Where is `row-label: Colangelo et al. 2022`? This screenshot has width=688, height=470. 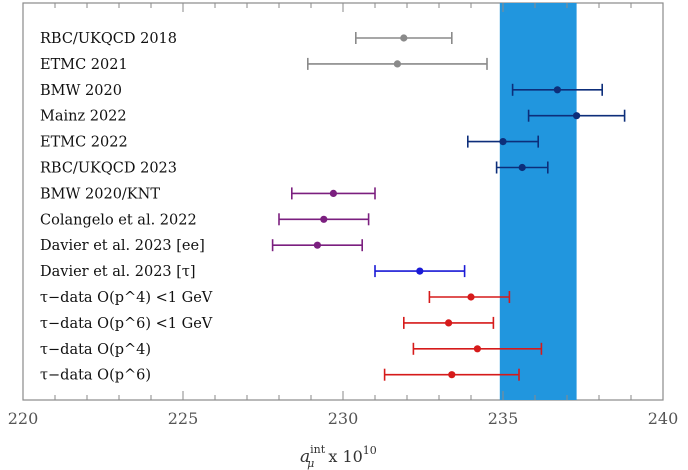 row-label: Colangelo et al. 2022 is located at coordinates (118, 220).